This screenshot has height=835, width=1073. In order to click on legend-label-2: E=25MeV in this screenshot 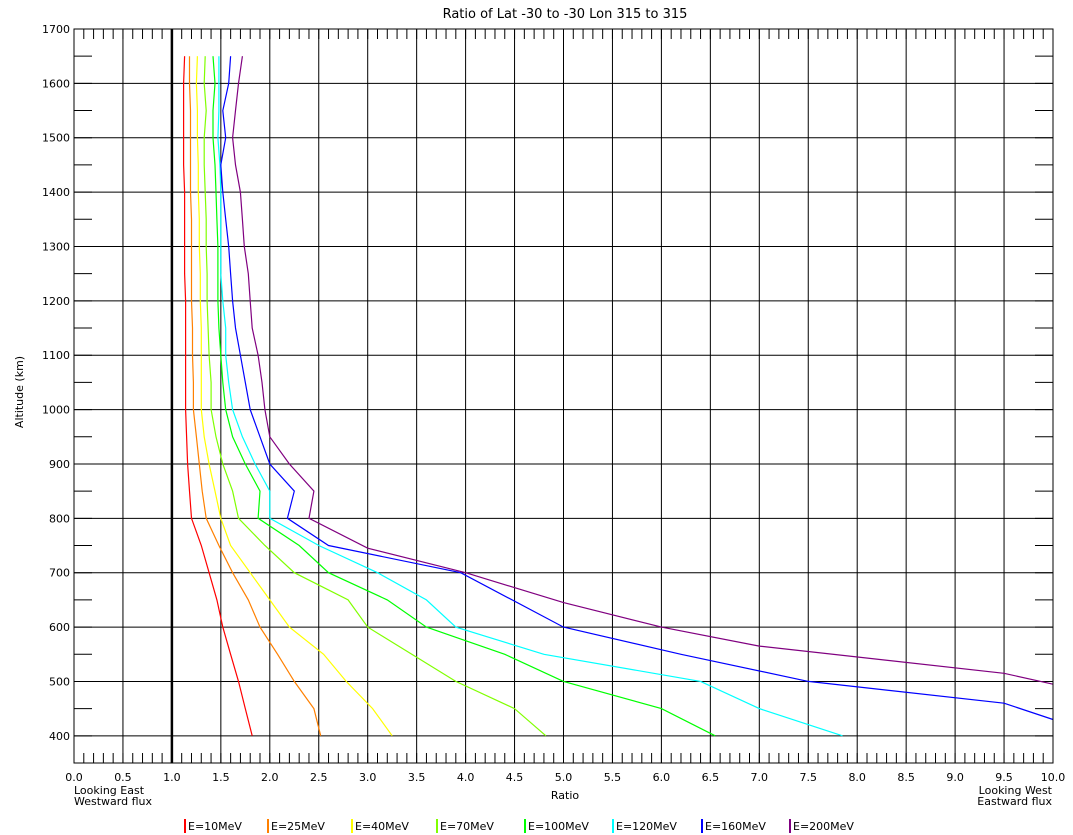, I will do `click(298, 826)`.